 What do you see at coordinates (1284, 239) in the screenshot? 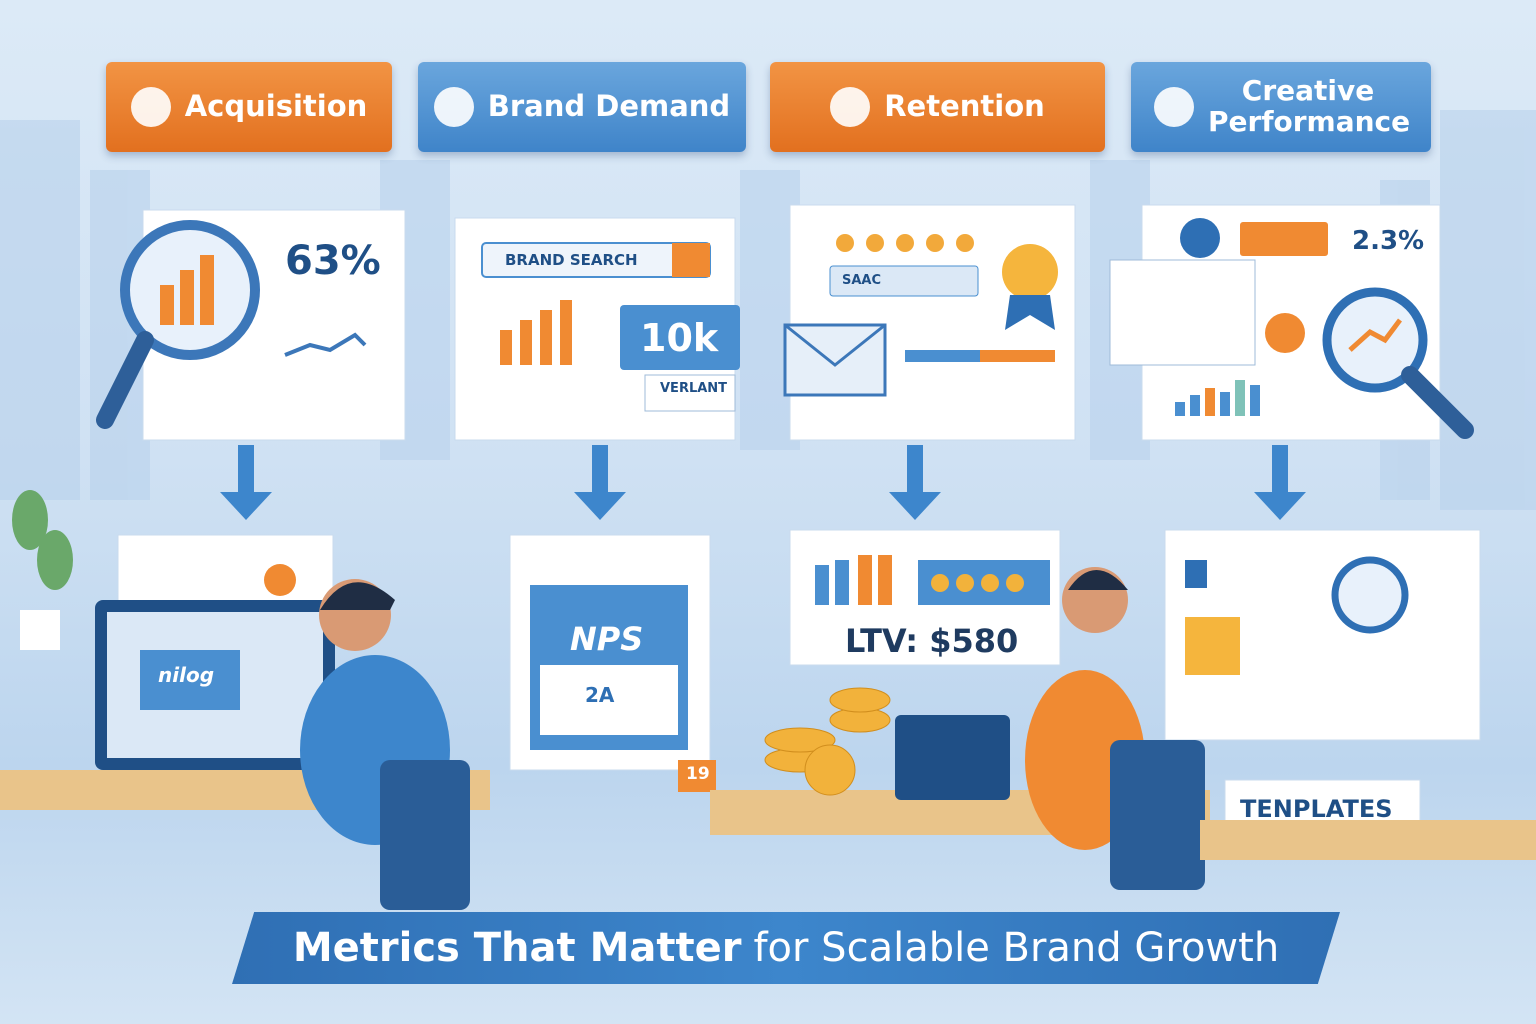
I see `tag` at bounding box center [1284, 239].